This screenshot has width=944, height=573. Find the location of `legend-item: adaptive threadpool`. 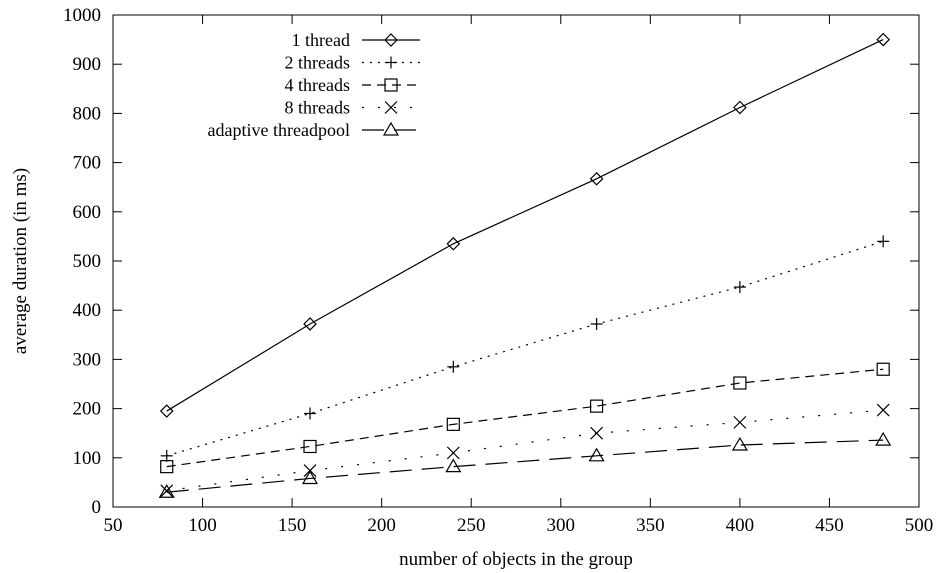

legend-item: adaptive threadpool is located at coordinates (314, 130).